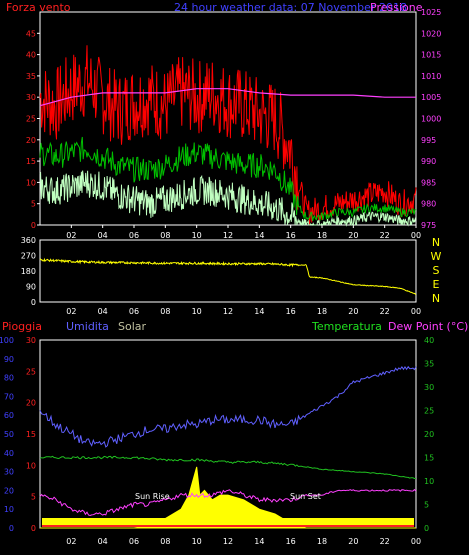  What do you see at coordinates (7, 340) in the screenshot?
I see `rain-y-tick: 100` at bounding box center [7, 340].